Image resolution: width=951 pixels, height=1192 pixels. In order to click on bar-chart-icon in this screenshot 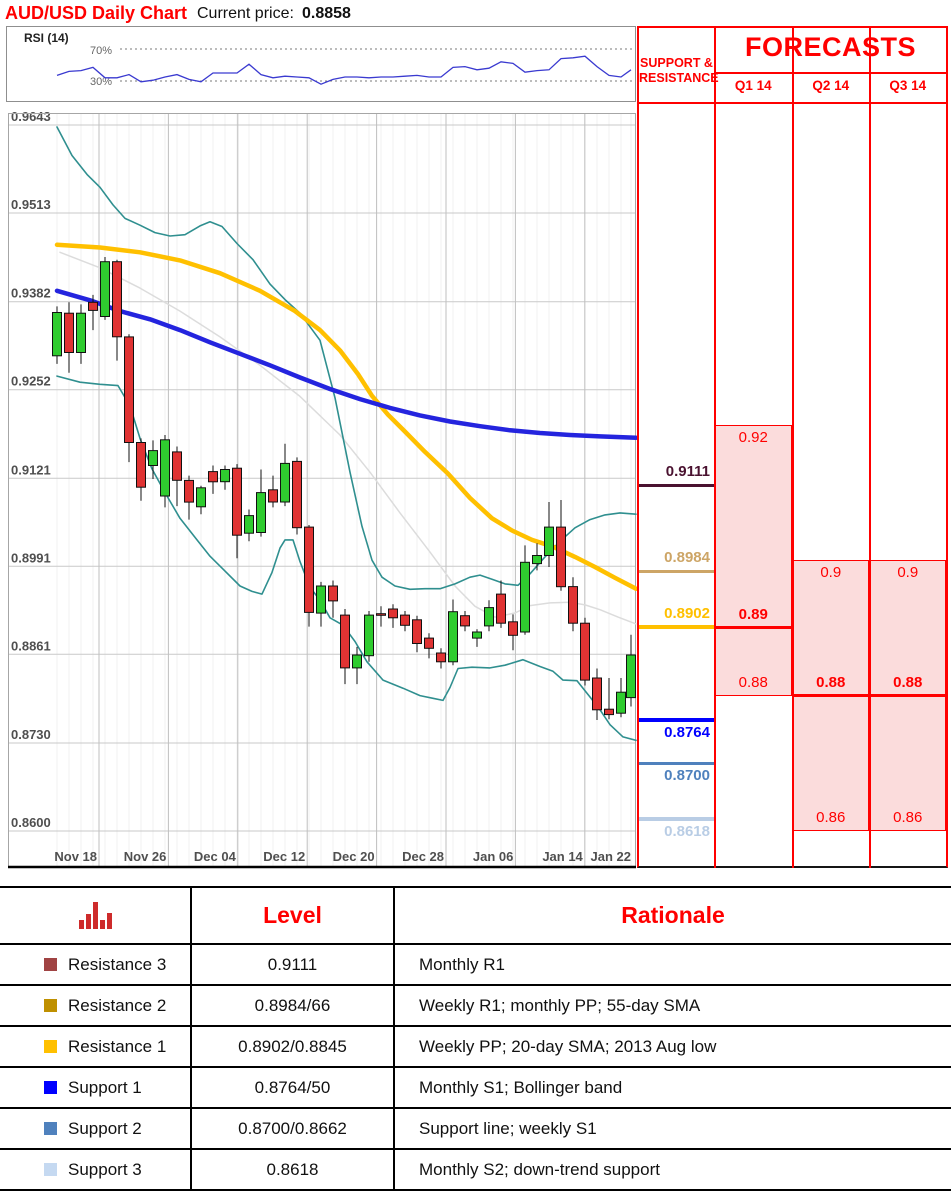, I will do `click(95, 915)`.